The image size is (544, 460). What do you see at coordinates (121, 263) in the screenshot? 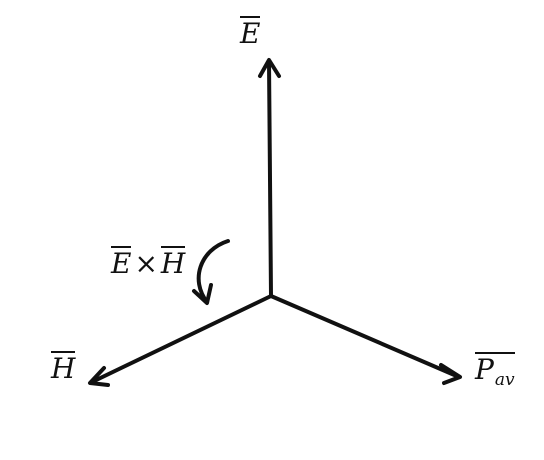
I see `cross-left-symbol: E` at bounding box center [121, 263].